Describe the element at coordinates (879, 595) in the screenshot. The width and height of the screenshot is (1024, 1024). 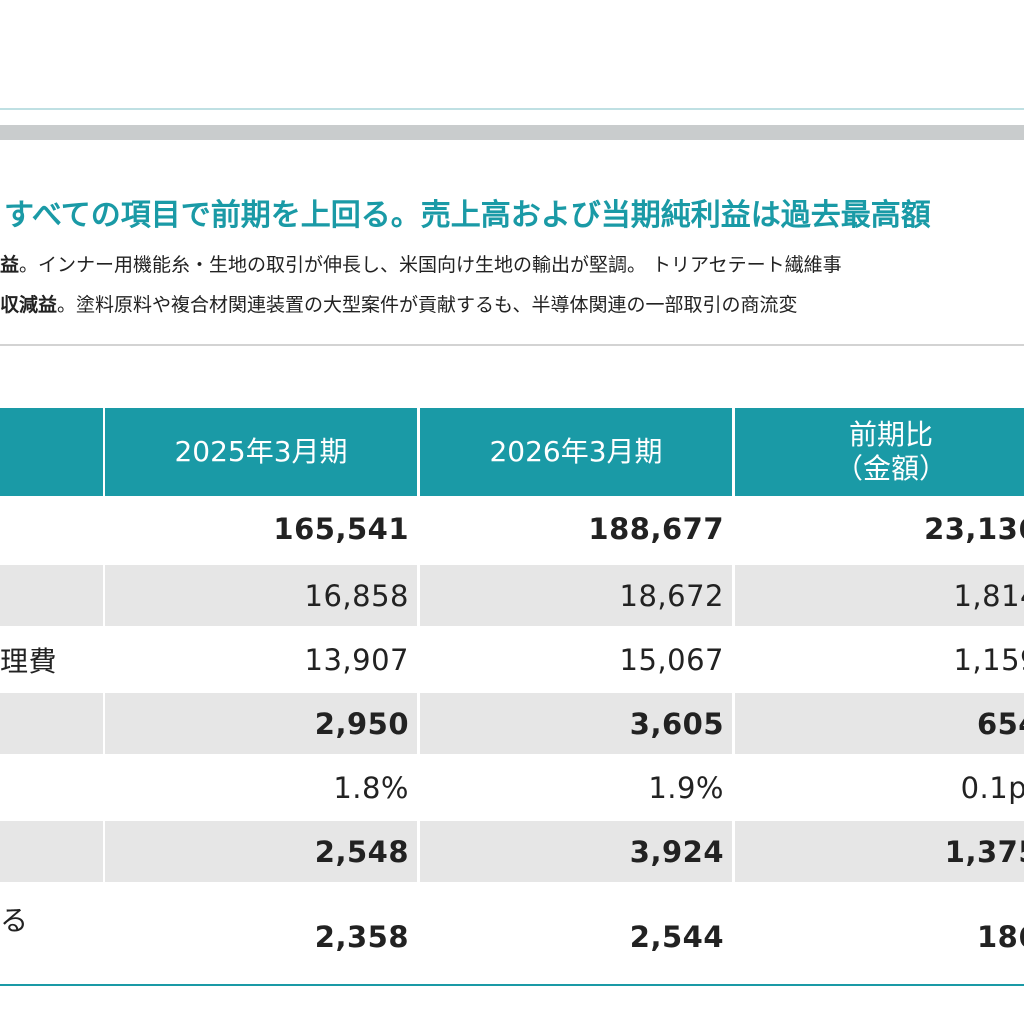
I see `value-cell: 1,814` at that location.